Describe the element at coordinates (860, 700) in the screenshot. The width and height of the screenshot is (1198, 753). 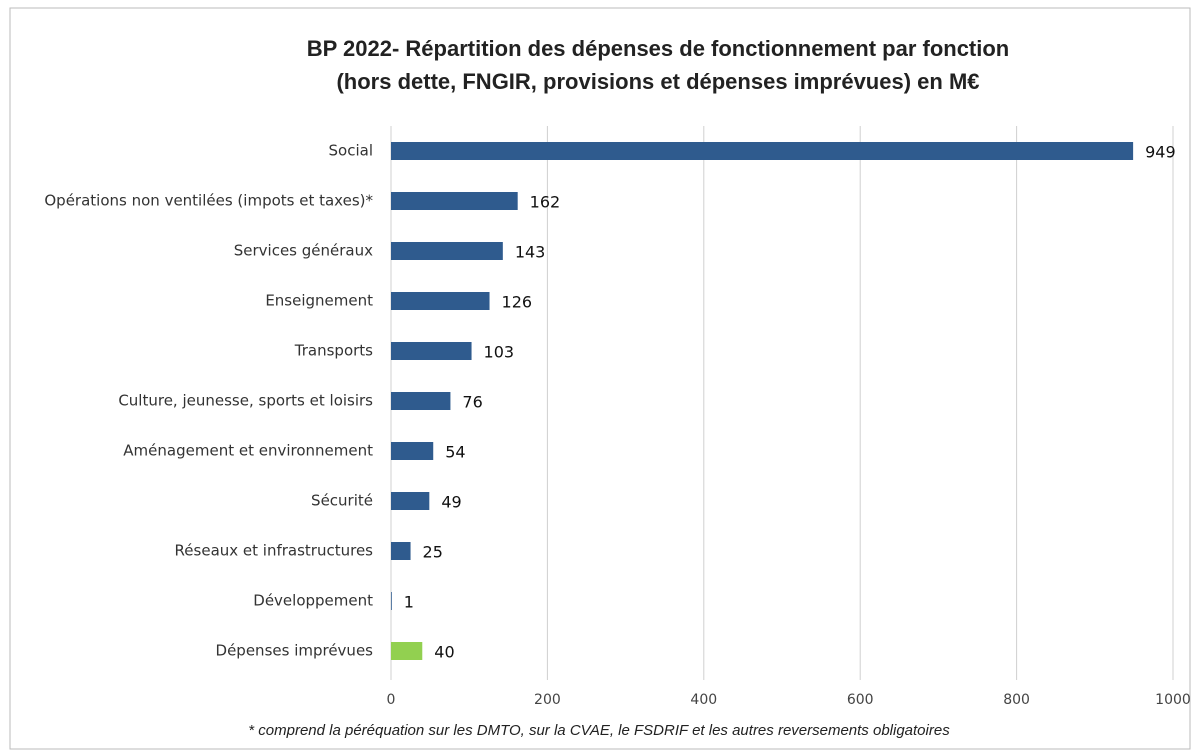
I see `x-tick-label: 600` at that location.